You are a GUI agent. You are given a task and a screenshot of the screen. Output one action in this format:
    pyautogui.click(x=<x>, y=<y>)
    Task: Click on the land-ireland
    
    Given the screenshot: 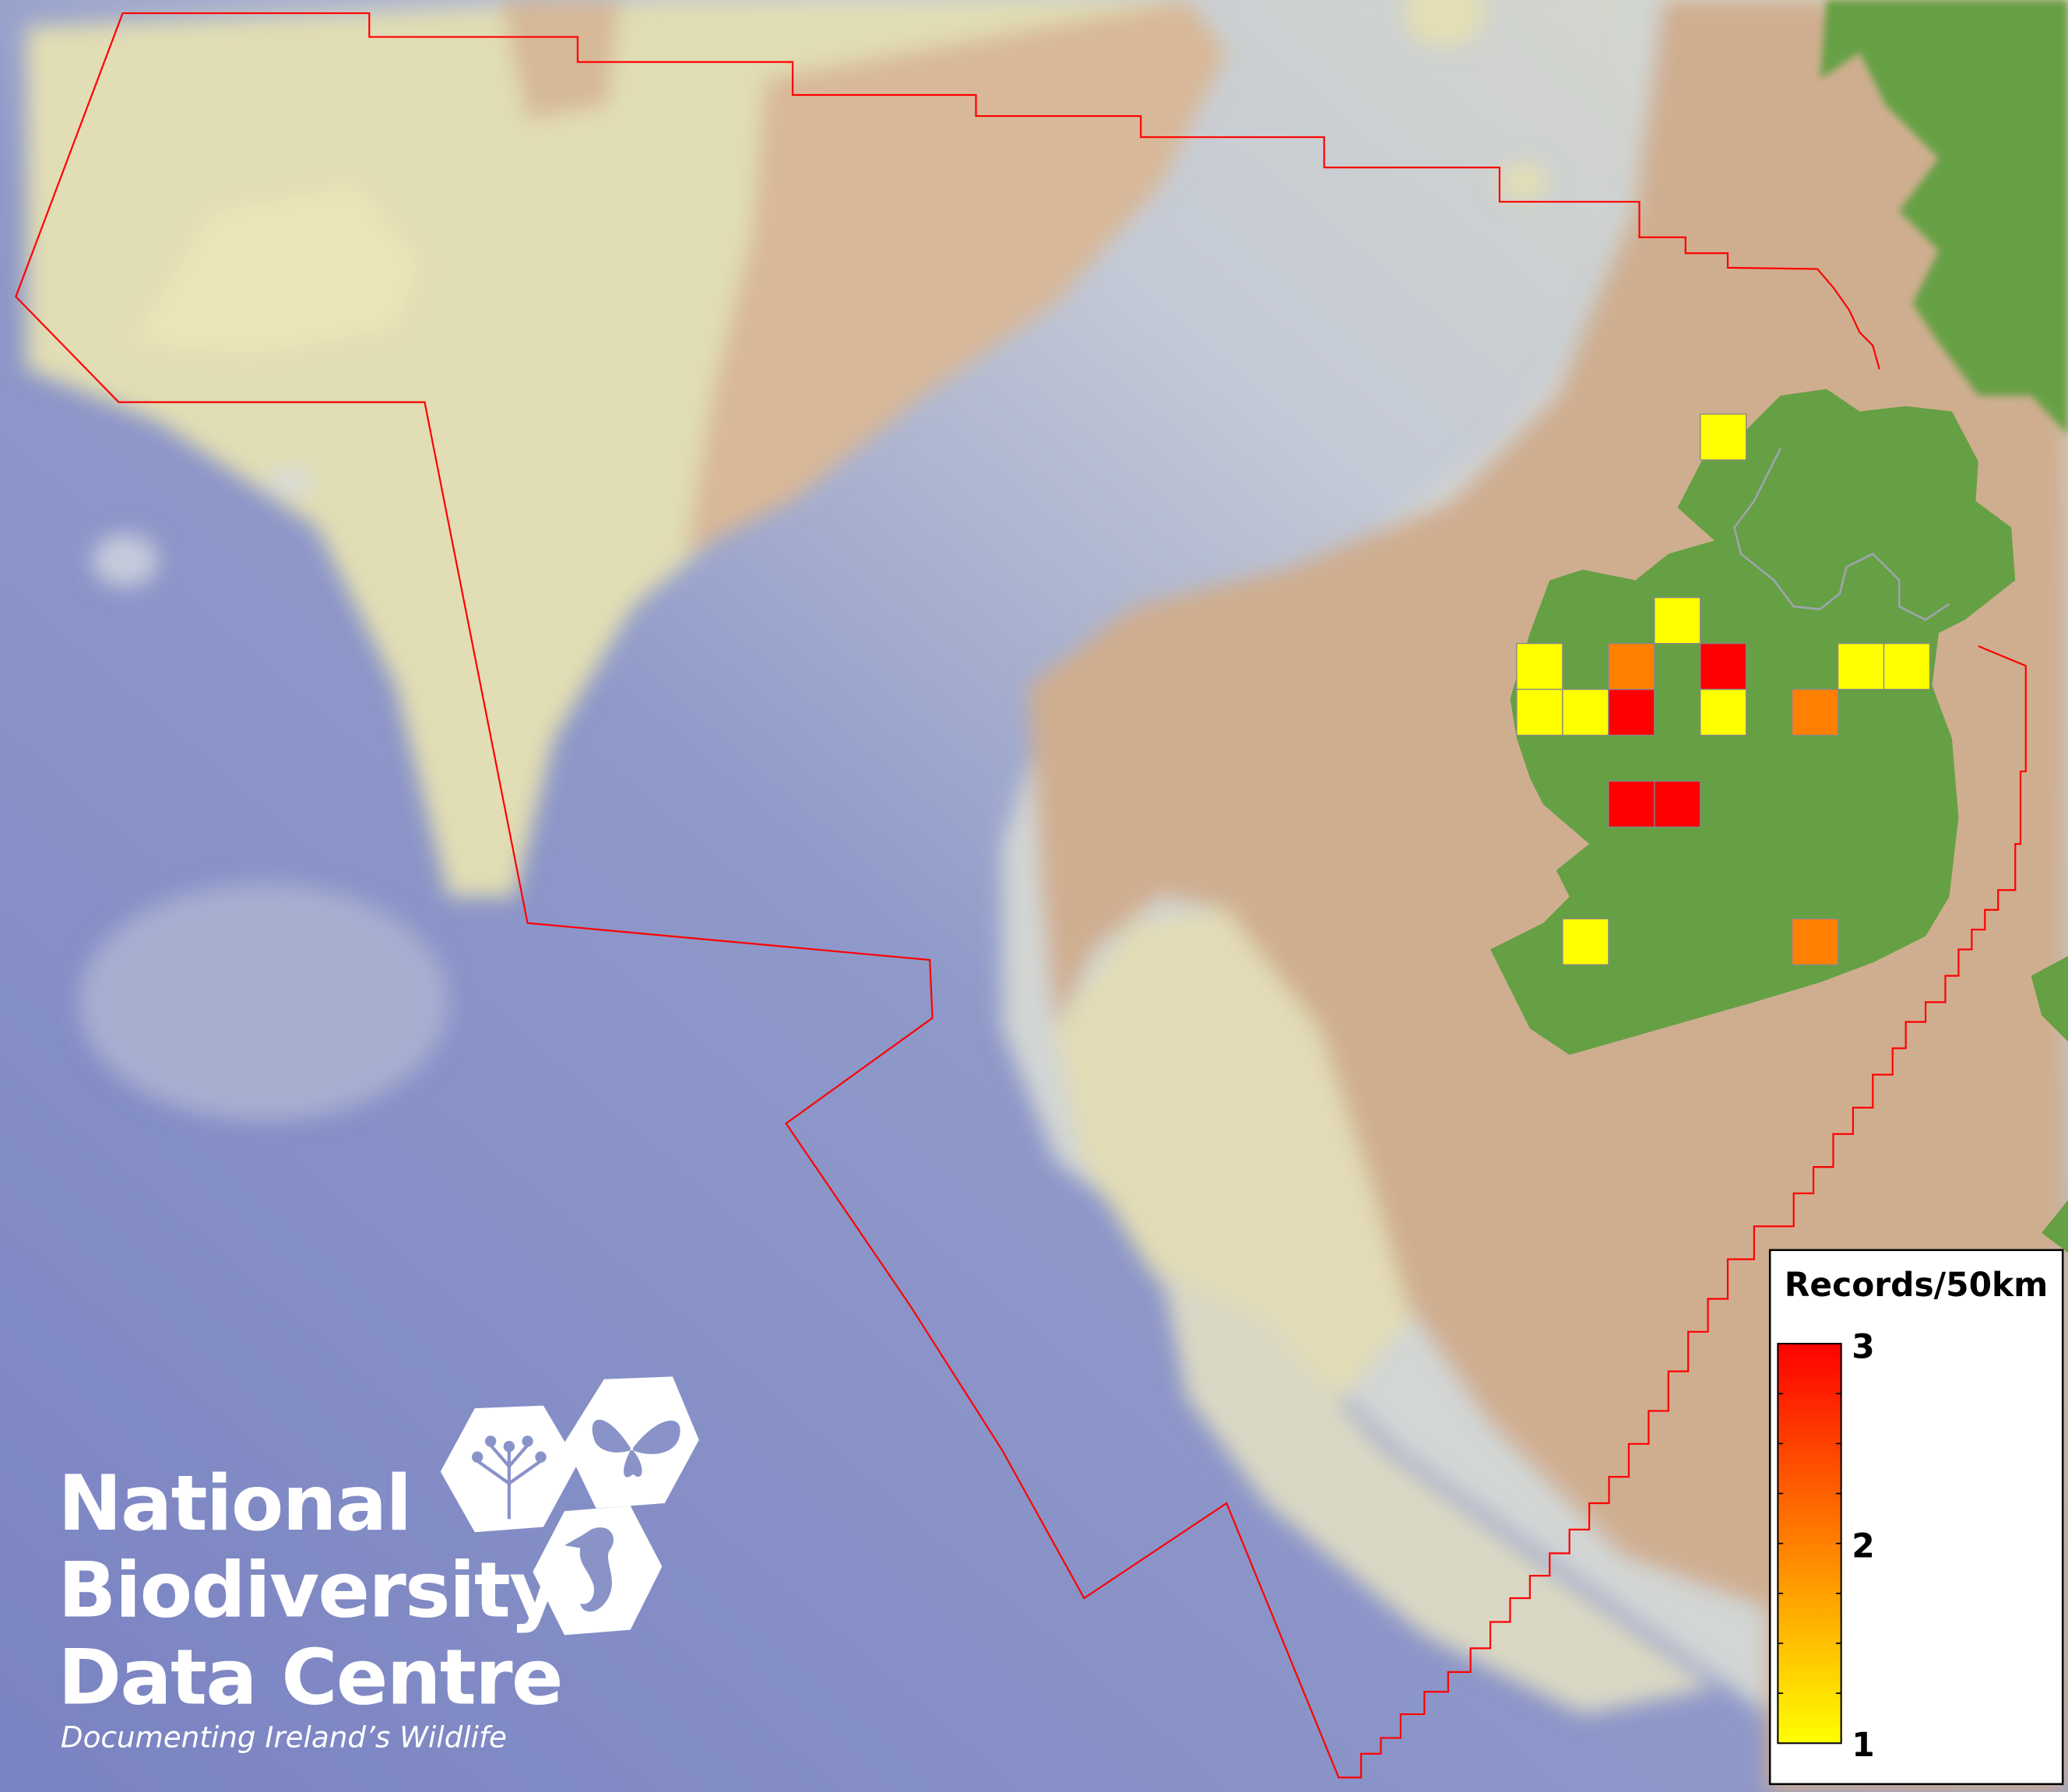 What is the action you would take?
    pyautogui.click(x=1753, y=722)
    